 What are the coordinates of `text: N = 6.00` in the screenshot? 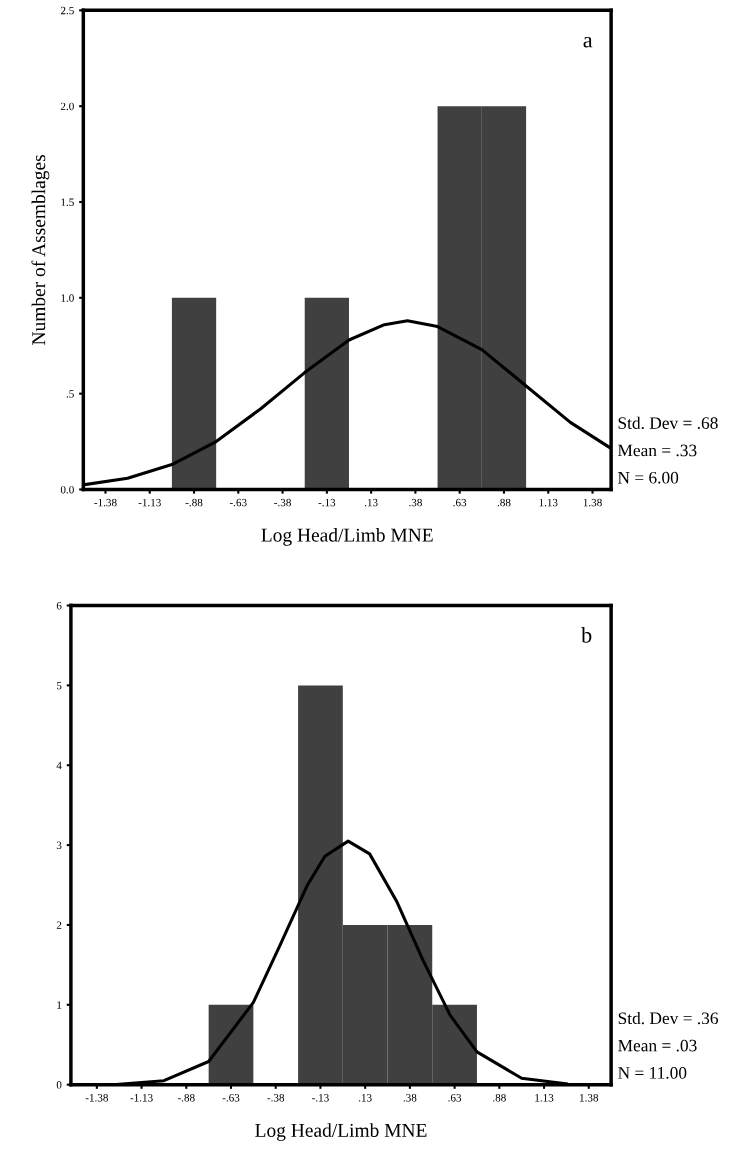 It's located at (648, 477).